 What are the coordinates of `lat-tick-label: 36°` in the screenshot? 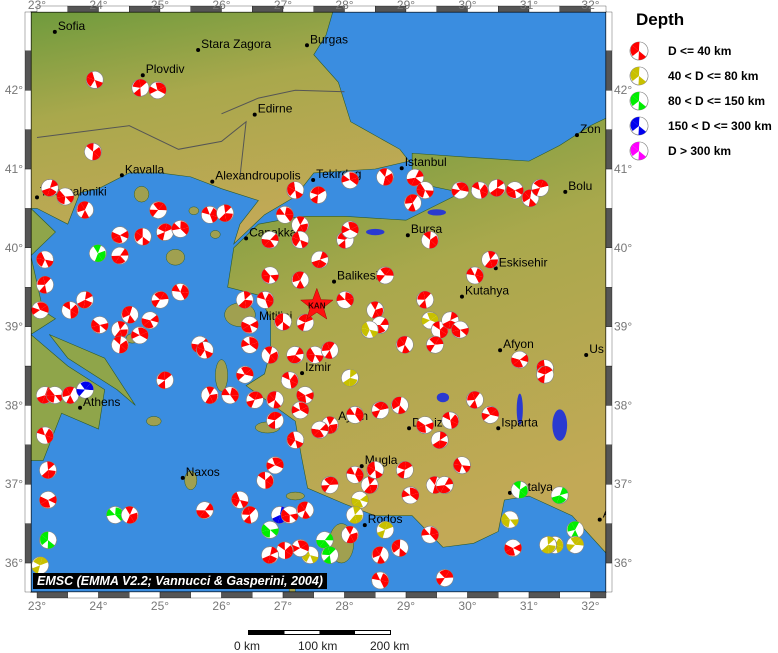 It's located at (623, 563).